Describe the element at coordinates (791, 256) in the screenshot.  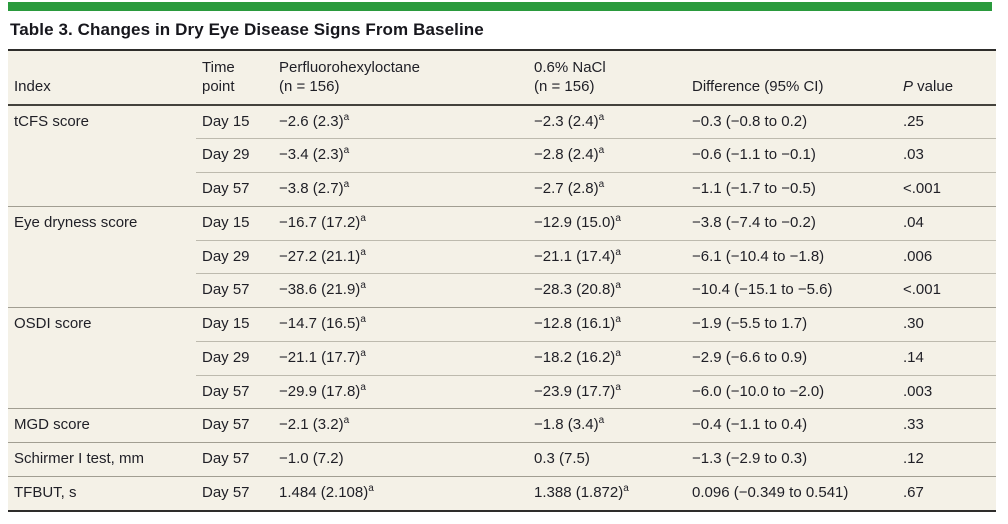
I see `cell-diff: −6.1 (−10.4 to −1.8)` at that location.